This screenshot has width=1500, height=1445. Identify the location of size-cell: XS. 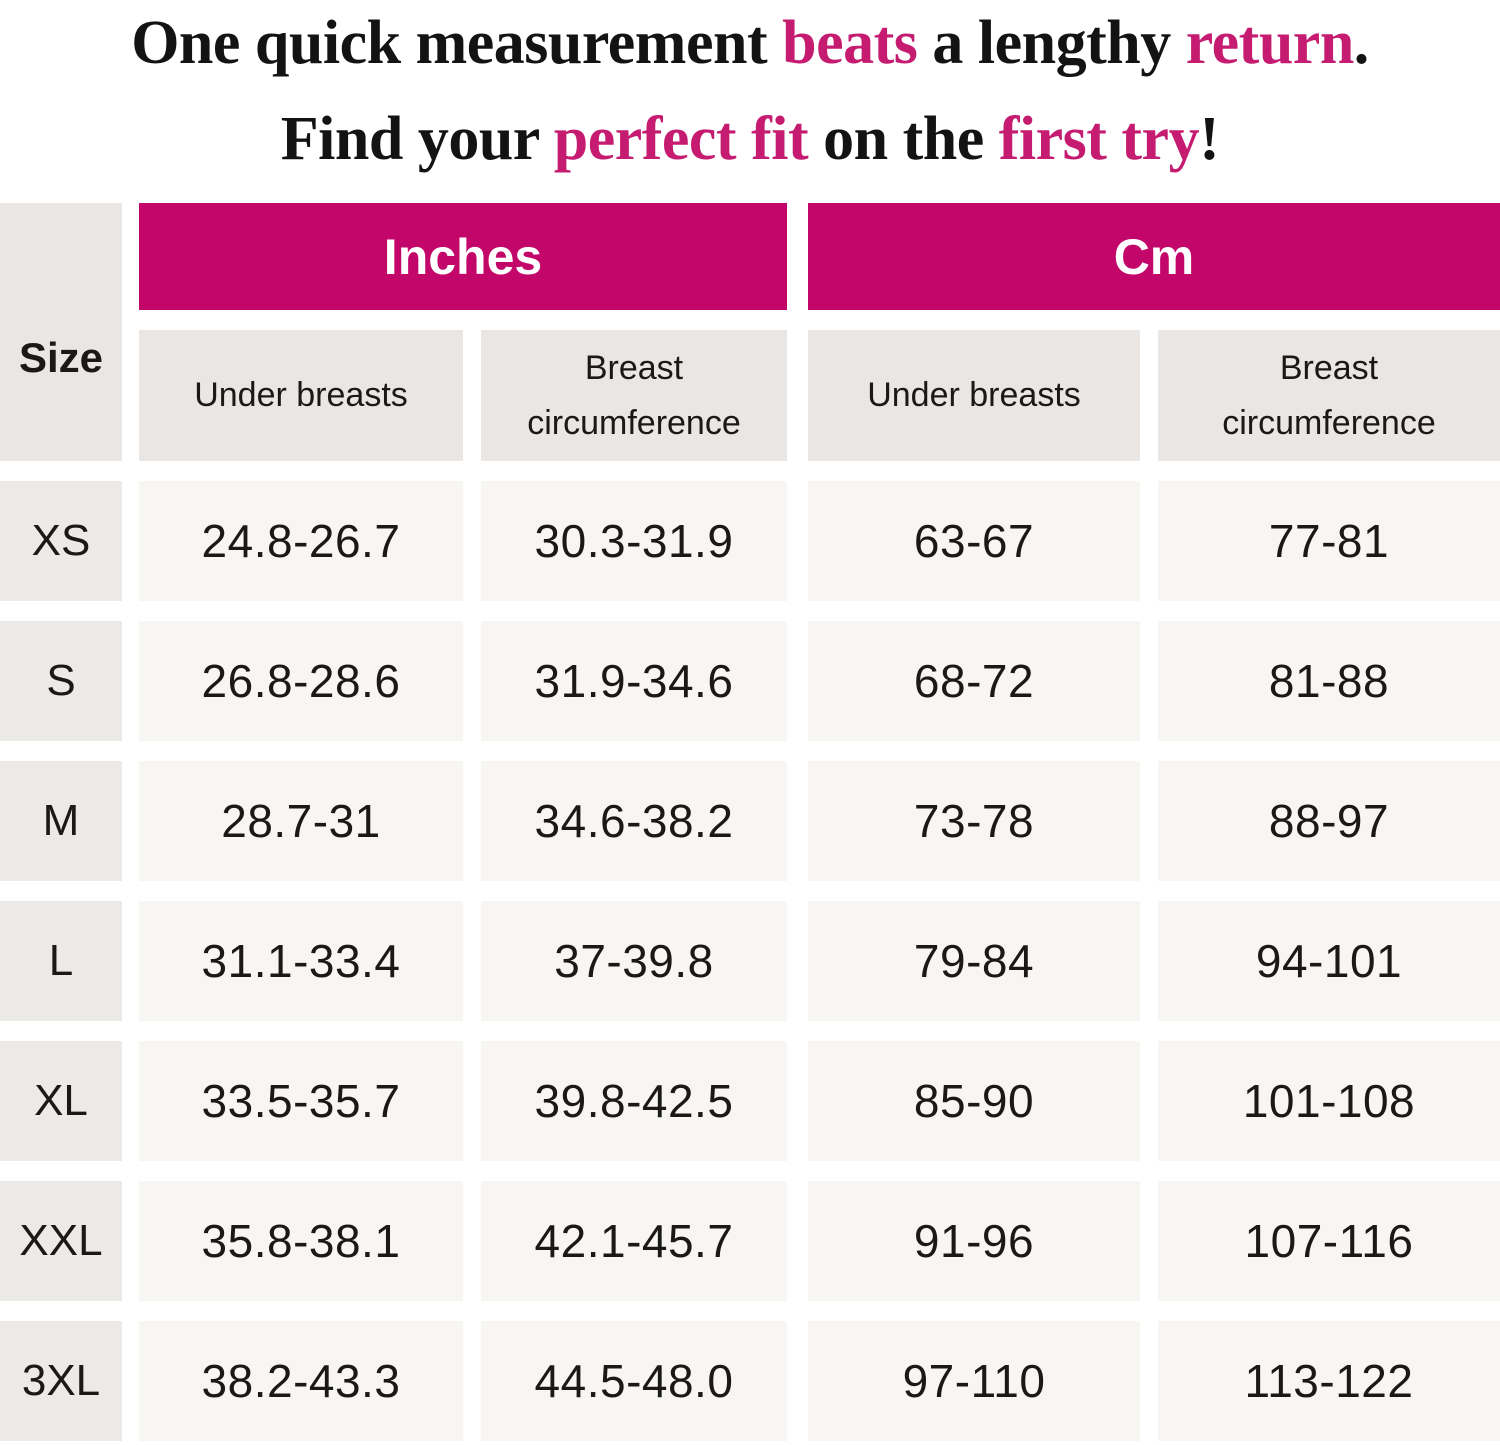
(61, 541).